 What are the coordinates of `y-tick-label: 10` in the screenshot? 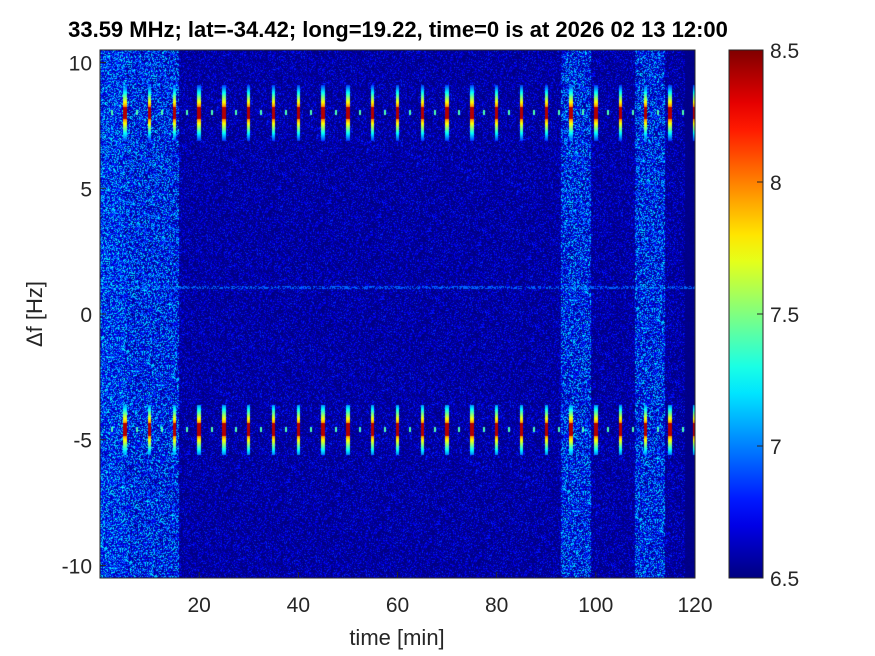 It's located at (80, 64).